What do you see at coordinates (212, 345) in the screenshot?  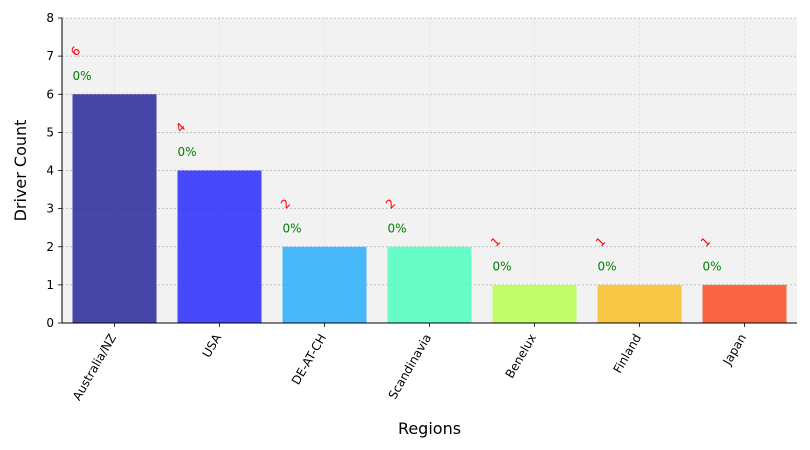 I see `x-tick-label: USA` at bounding box center [212, 345].